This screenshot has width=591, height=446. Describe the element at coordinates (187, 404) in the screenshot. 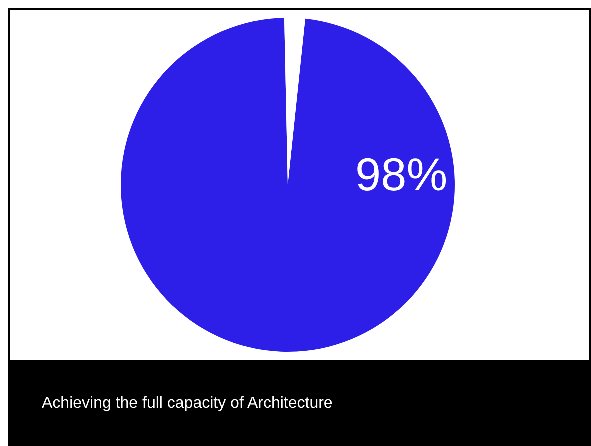

I see `text: Achieving the full capacity of Architecture` at that location.